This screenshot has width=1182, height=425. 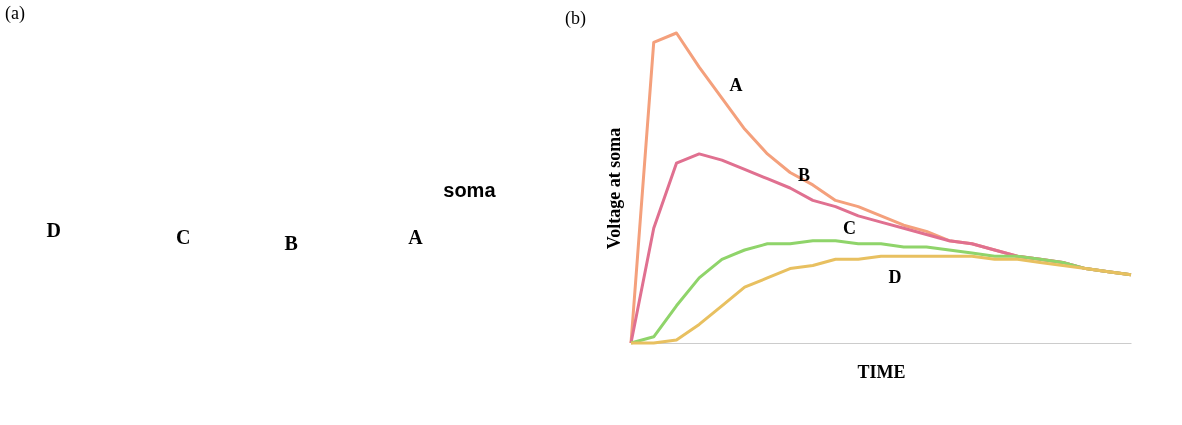 What do you see at coordinates (15, 13) in the screenshot?
I see `text: (a)` at bounding box center [15, 13].